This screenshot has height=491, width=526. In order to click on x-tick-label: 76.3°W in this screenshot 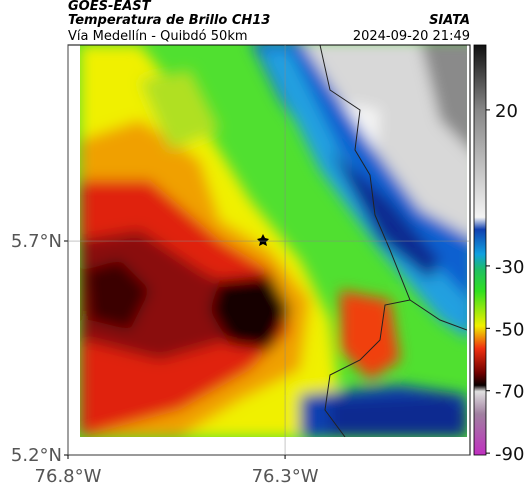, I will do `click(285, 476)`.